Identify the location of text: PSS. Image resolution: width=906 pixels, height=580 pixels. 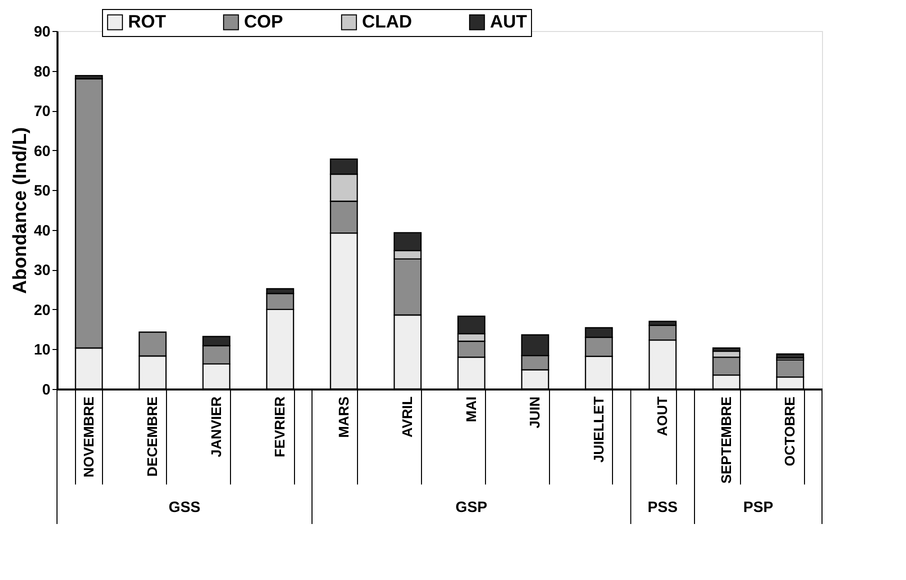
(663, 507).